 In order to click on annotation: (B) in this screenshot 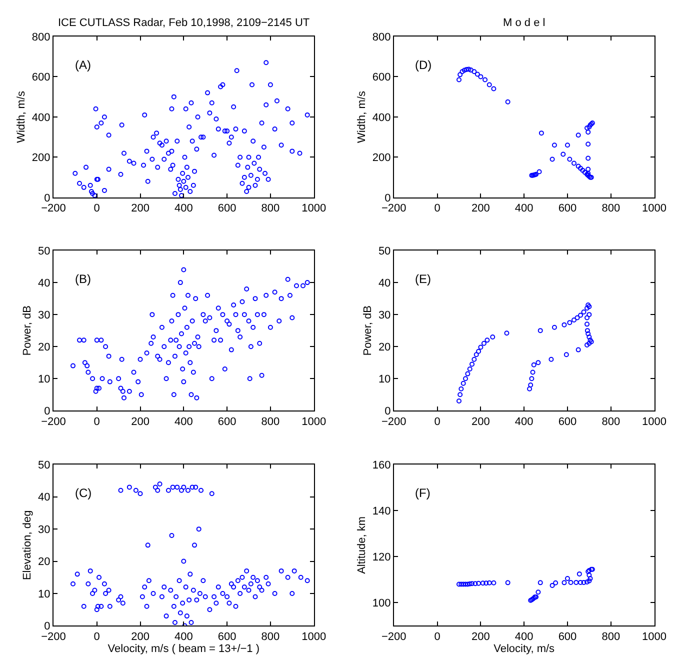, I will do `click(83, 279)`.